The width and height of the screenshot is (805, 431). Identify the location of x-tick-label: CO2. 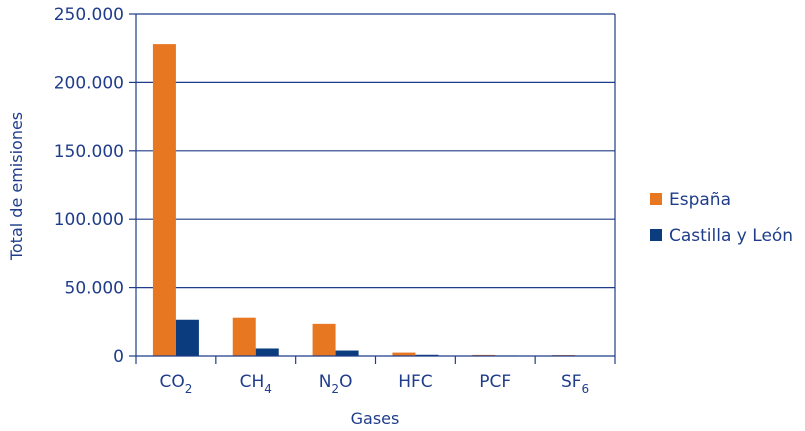
(175, 384).